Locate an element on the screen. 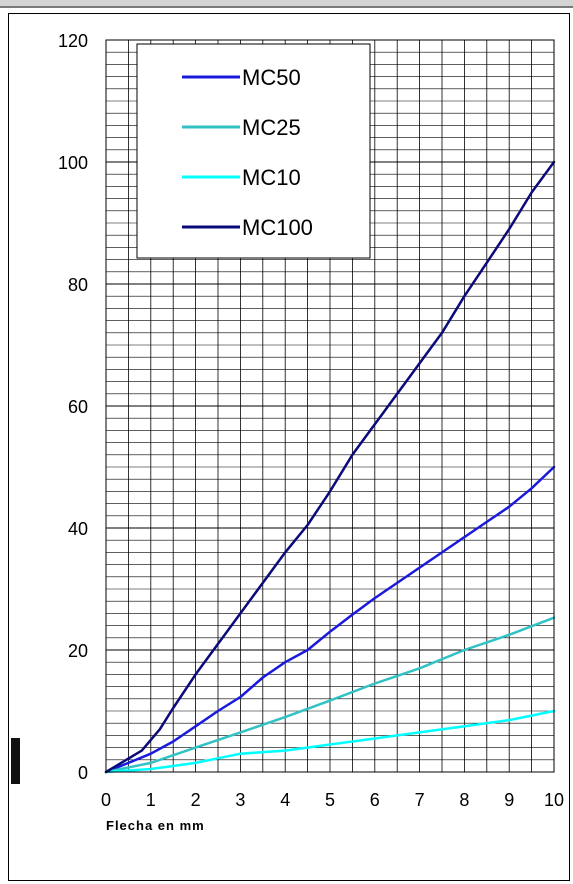  x-tick-label: 6 is located at coordinates (375, 800).